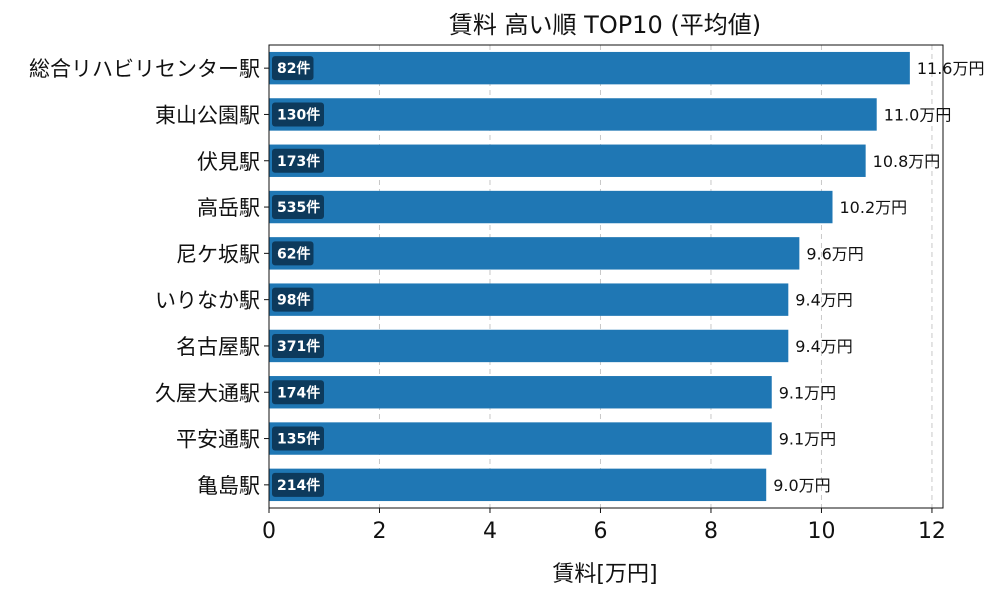 This screenshot has height=600, width=1000. I want to click on category-label: 名古屋駅, so click(218, 347).